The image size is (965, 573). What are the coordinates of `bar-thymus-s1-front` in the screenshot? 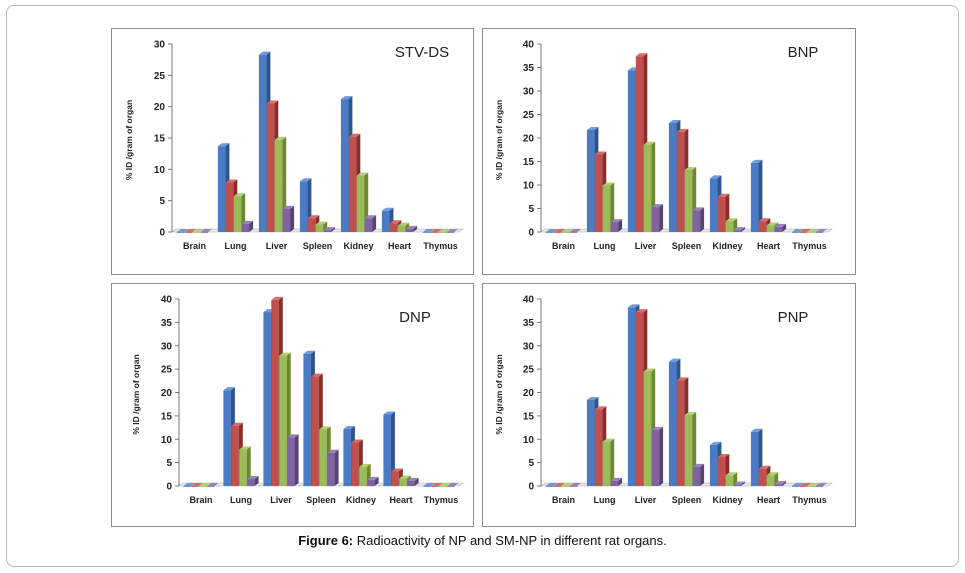 It's located at (426, 232).